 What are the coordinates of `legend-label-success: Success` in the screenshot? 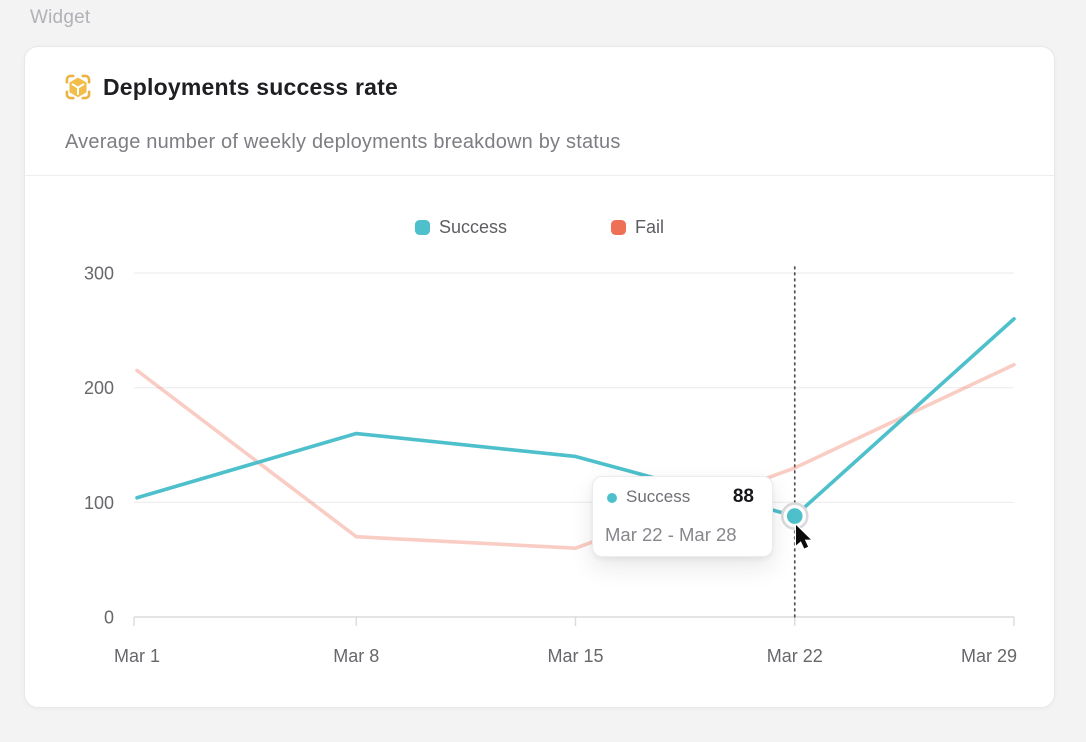 It's located at (472, 227).